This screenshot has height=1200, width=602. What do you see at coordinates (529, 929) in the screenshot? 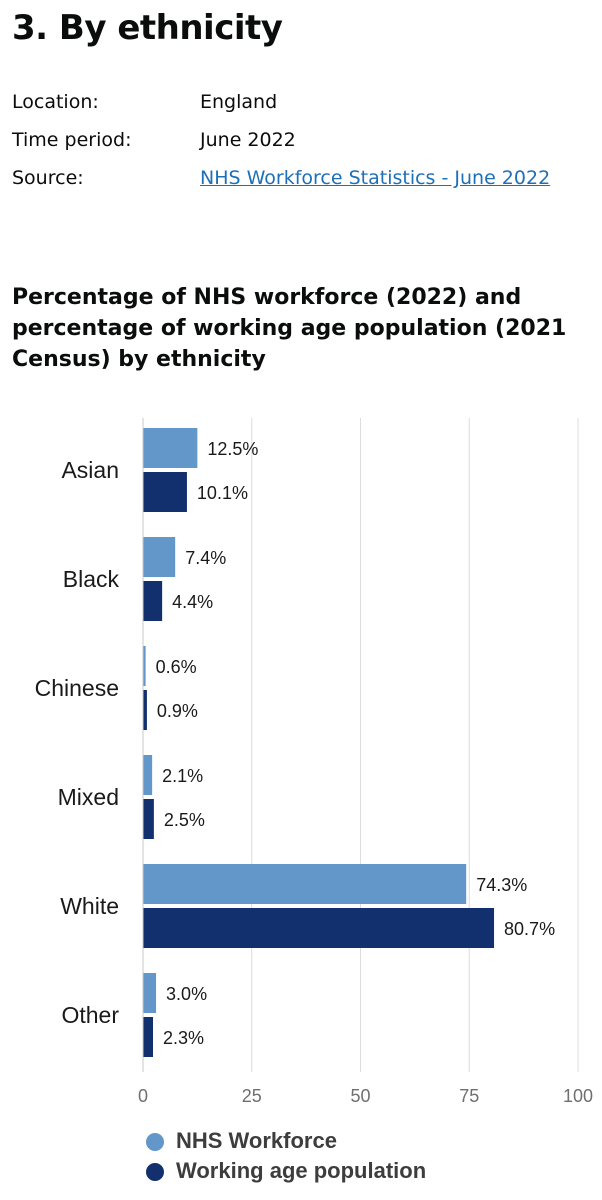
I see `data-label: 80.7%` at bounding box center [529, 929].